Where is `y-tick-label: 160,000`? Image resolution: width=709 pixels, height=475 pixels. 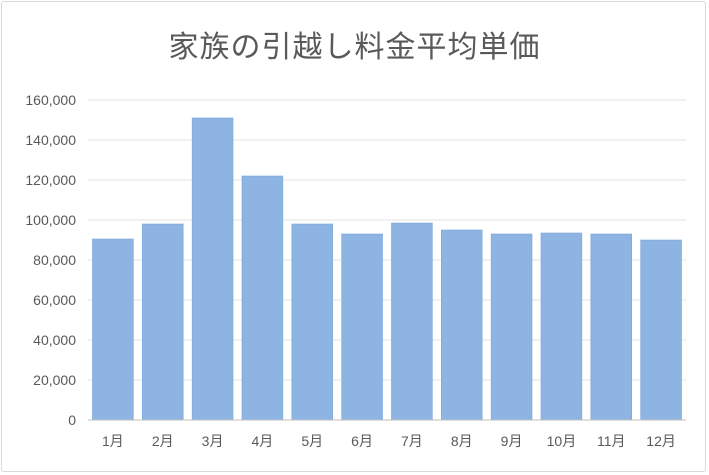
y-tick-label: 160,000 is located at coordinates (50, 100).